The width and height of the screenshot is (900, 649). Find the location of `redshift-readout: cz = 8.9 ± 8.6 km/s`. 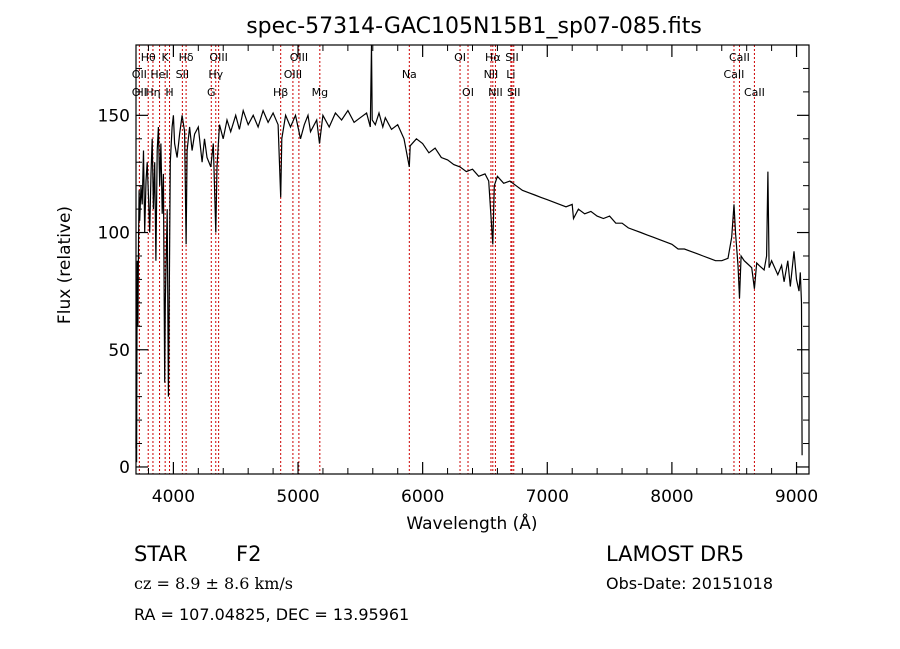

redshift-readout: cz = 8.9 ± 8.6 km/s is located at coordinates (213, 583).